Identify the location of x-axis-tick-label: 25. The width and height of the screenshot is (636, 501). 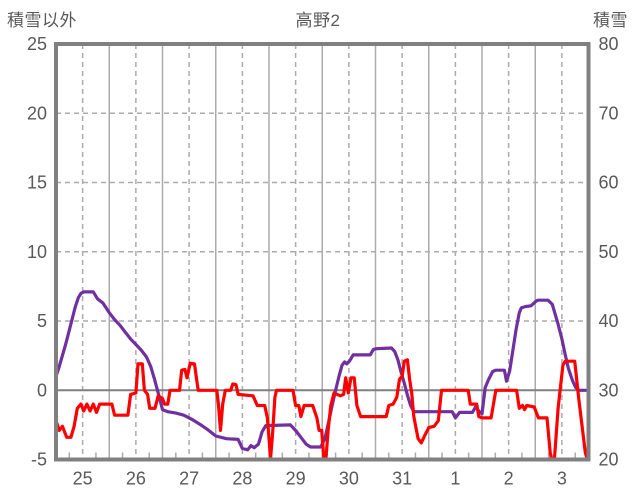
(83, 479).